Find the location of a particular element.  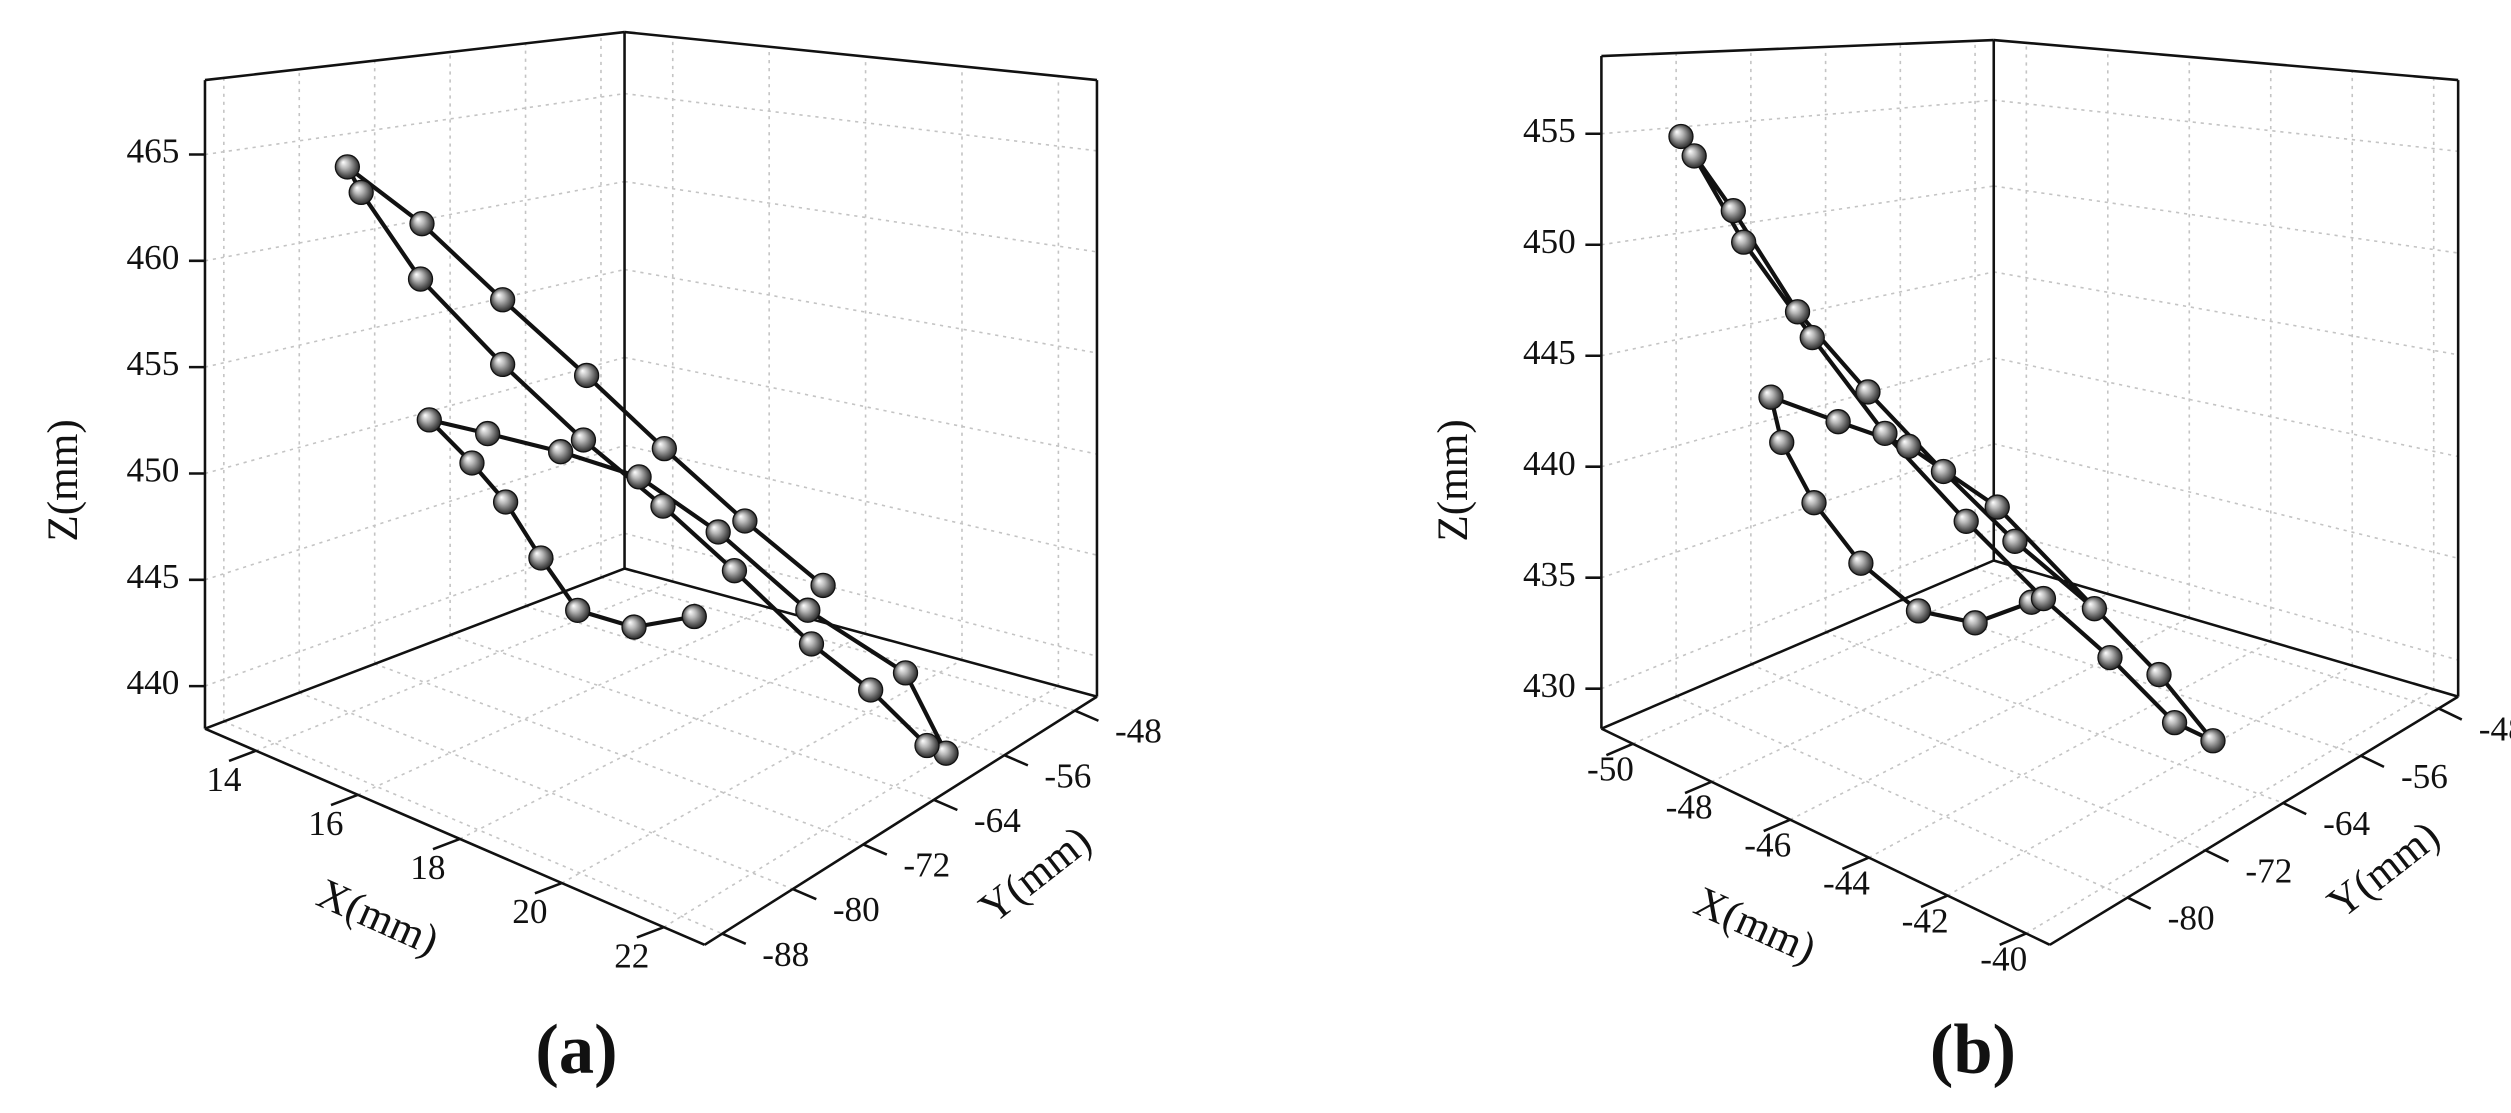

trajectory-line is located at coordinates (648, 461).